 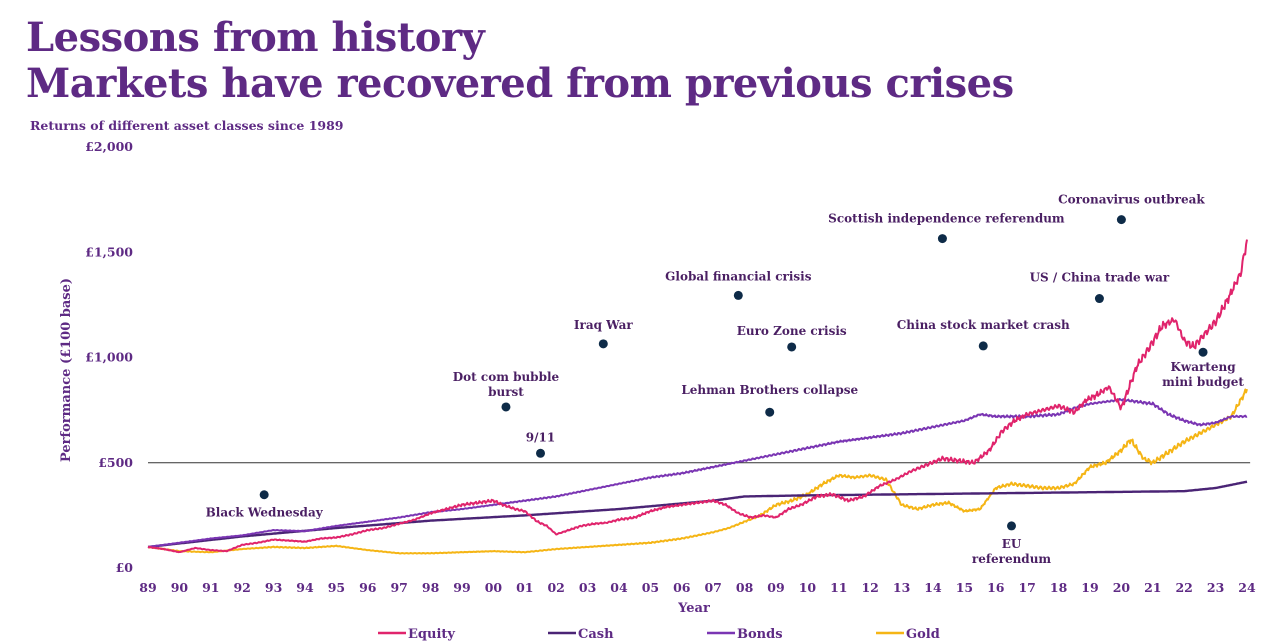 What do you see at coordinates (996, 587) in the screenshot?
I see `x-tick-label: 16` at bounding box center [996, 587].